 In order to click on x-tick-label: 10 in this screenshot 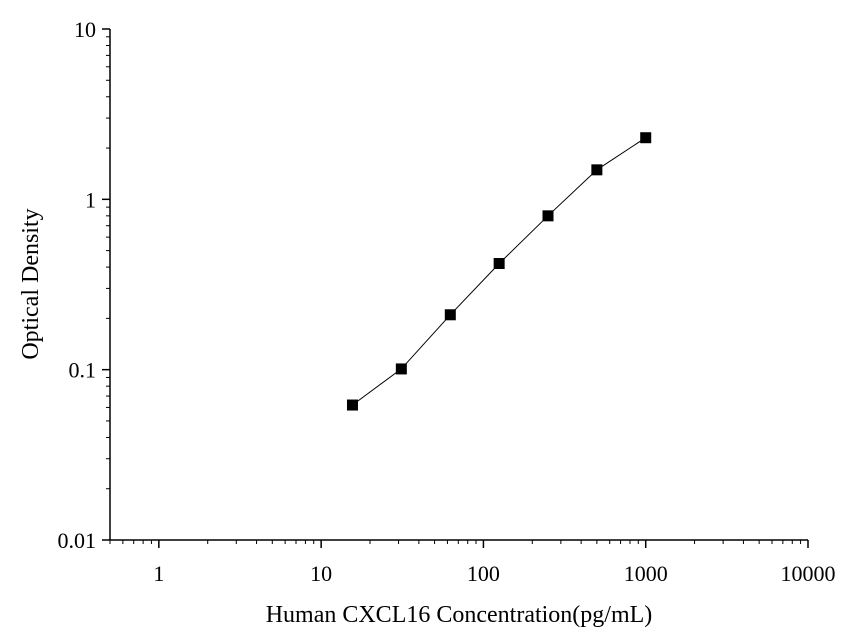, I will do `click(321, 573)`.